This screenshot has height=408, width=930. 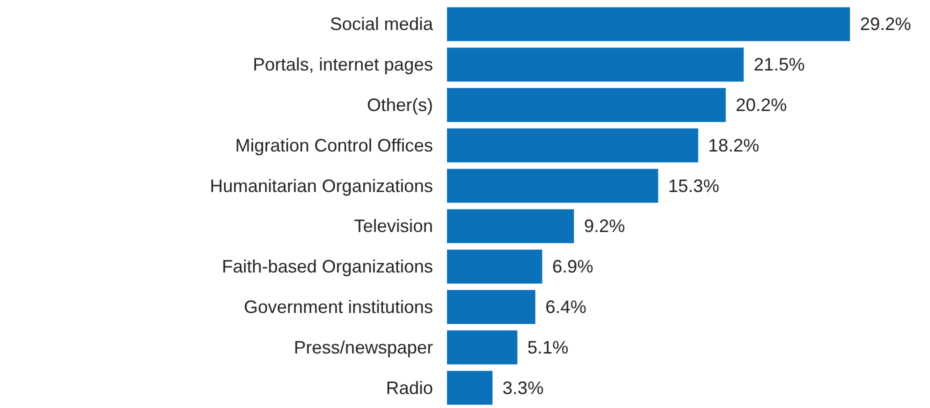 What do you see at coordinates (363, 347) in the screenshot?
I see `y-tick-label: Press/newspaper` at bounding box center [363, 347].